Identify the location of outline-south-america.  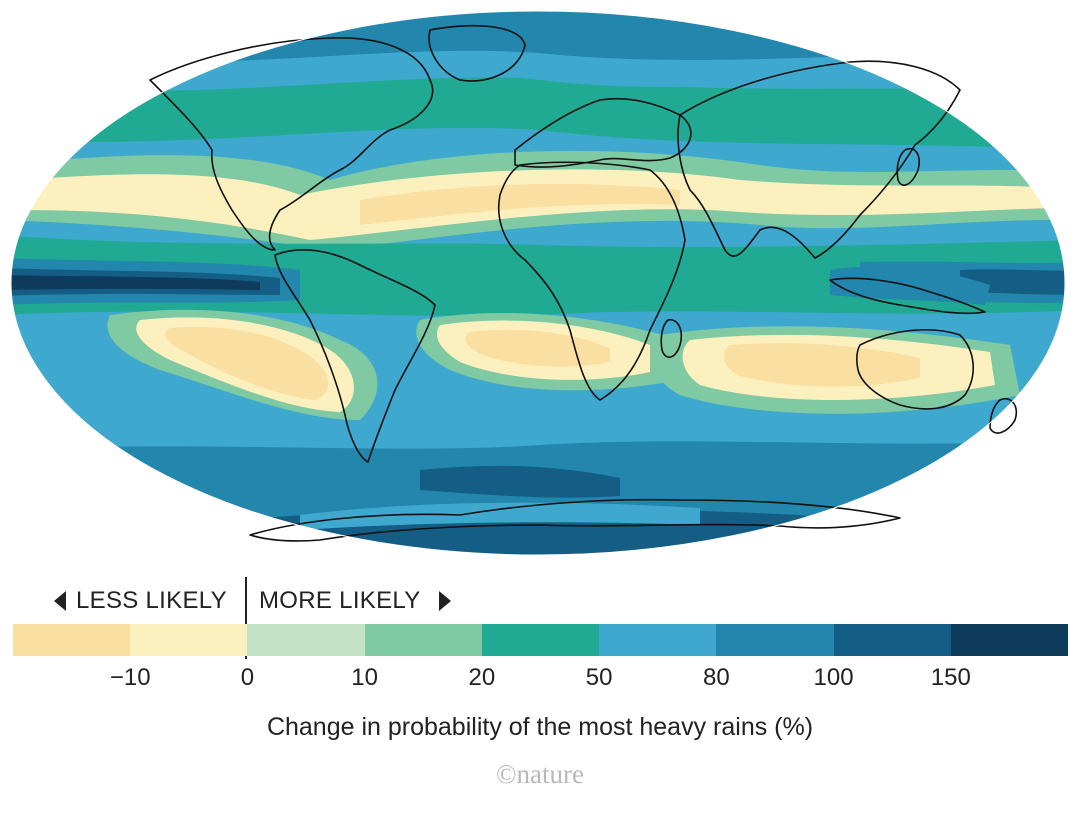
(355, 356).